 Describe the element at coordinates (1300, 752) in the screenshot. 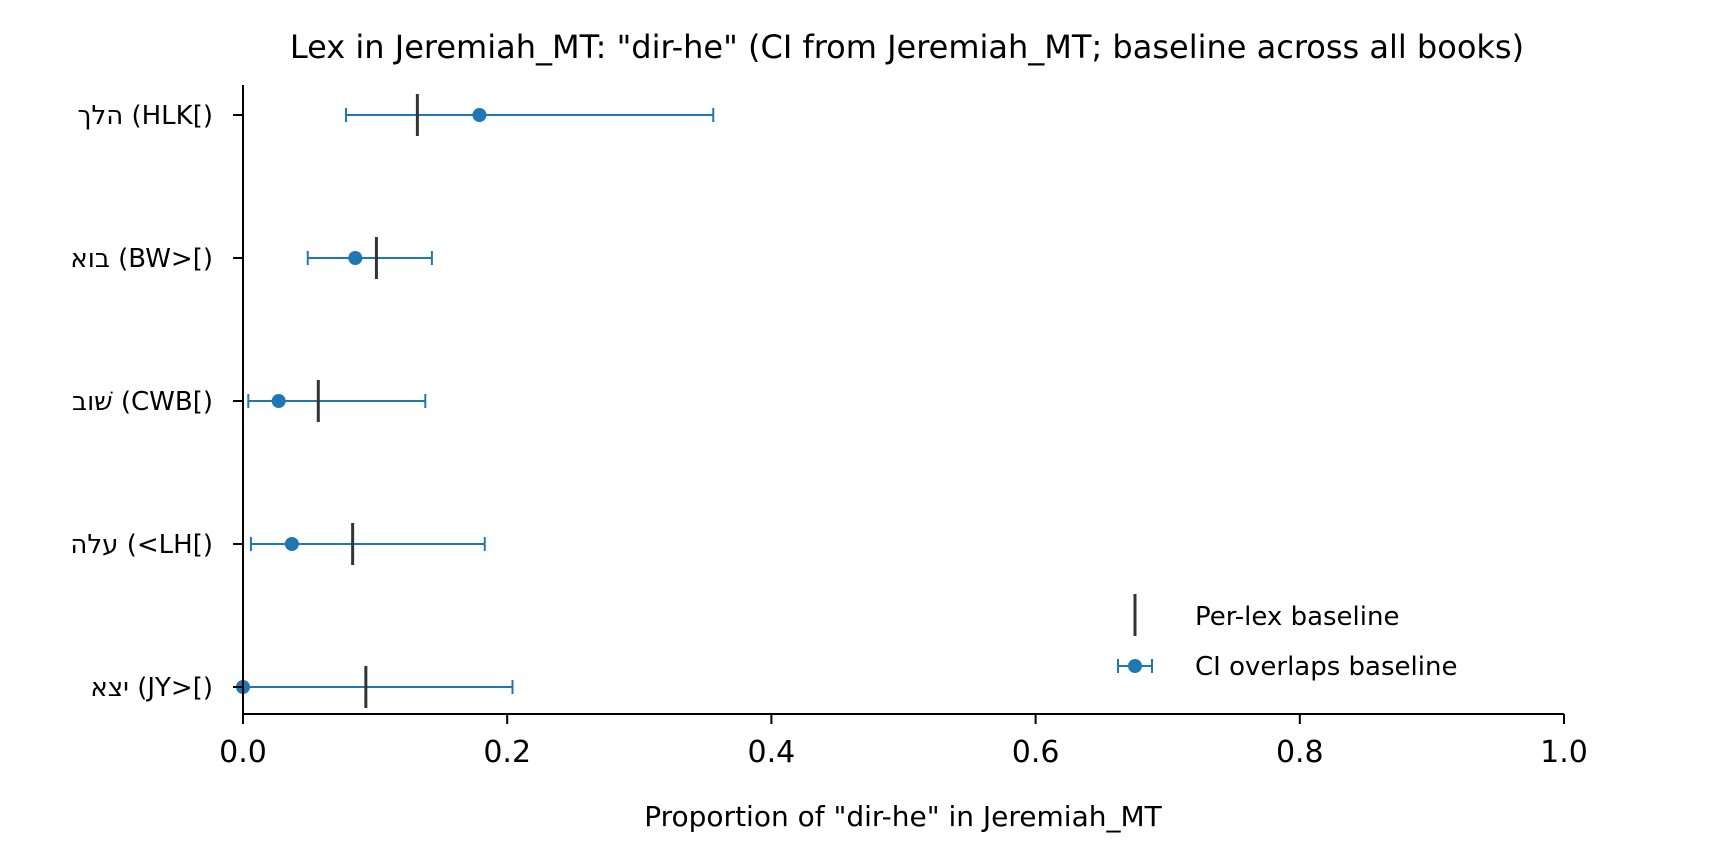

I see `x-tick-label: 0.8` at that location.